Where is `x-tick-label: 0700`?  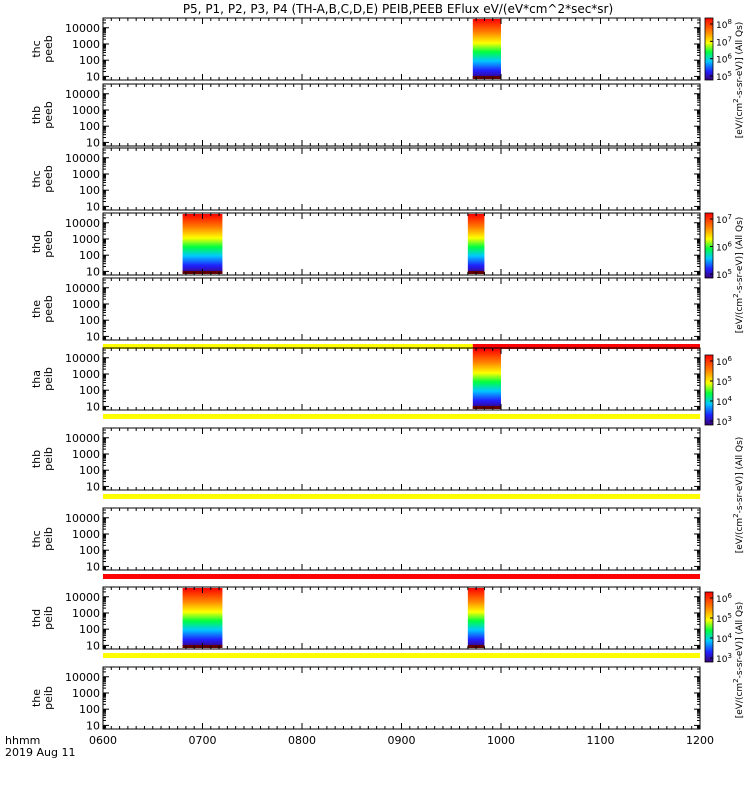
x-tick-label: 0700 is located at coordinates (203, 740).